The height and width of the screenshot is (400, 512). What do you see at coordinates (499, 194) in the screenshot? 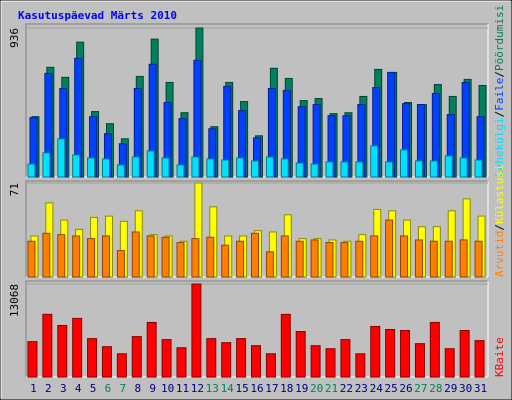
I see `legend-entry: Külastusi` at bounding box center [499, 194].